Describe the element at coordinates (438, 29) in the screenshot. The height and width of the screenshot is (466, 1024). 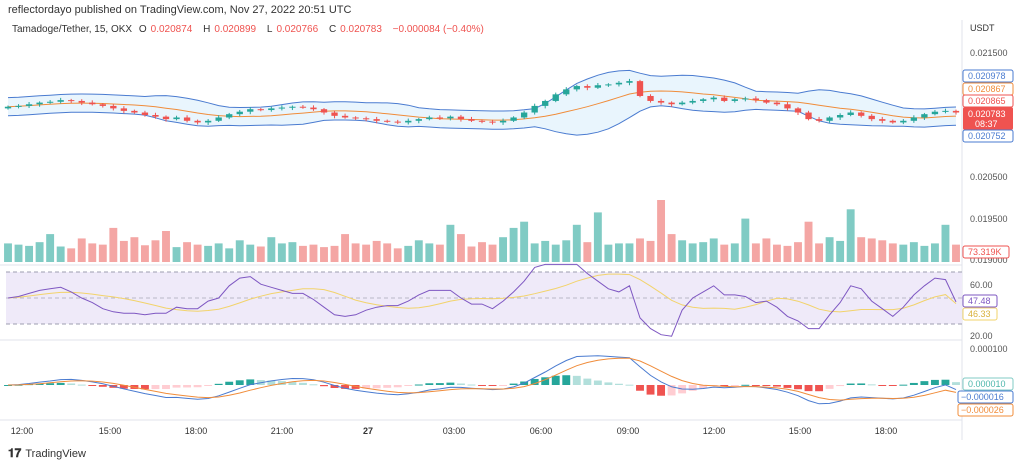
I see `change-value: −0.000084 (−0.40%)` at that location.